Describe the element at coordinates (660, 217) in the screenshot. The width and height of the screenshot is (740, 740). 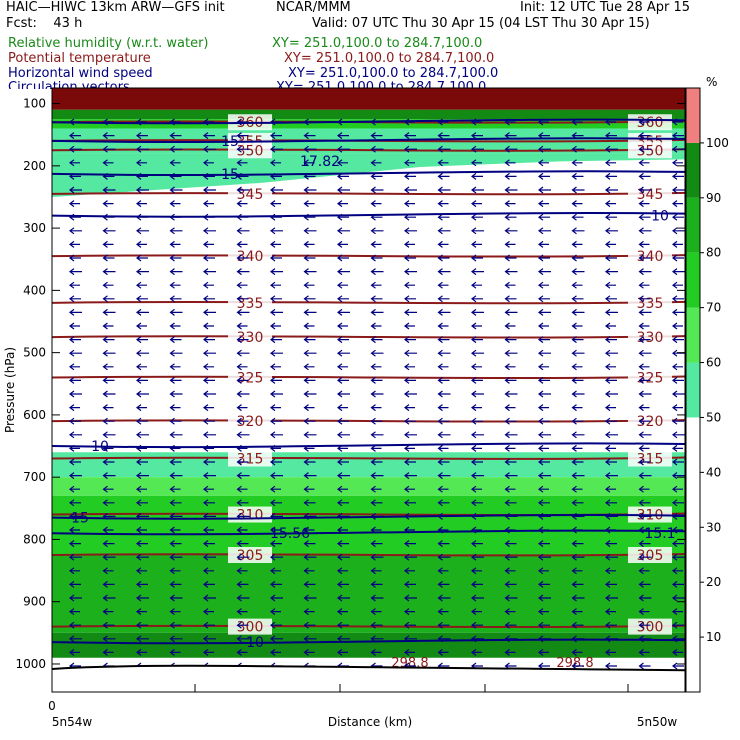
I see `wind-label: 10` at that location.